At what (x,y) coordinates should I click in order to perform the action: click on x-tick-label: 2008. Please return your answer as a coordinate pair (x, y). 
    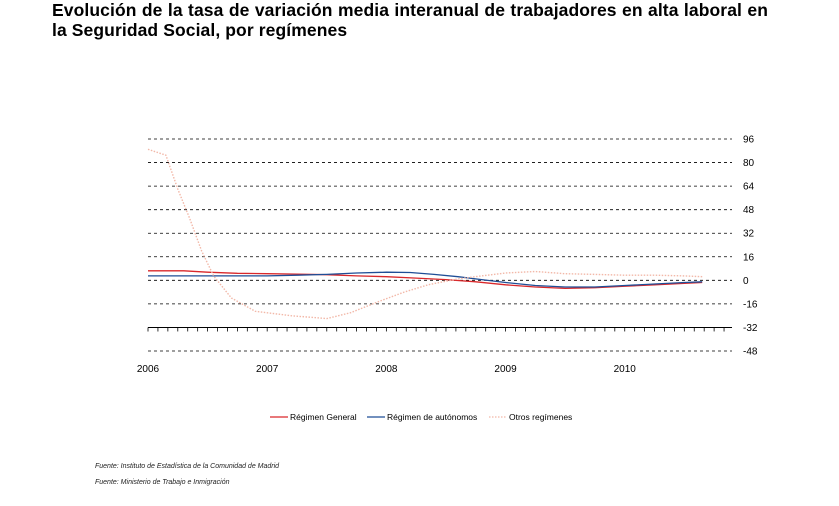
    Looking at the image, I should click on (386, 369).